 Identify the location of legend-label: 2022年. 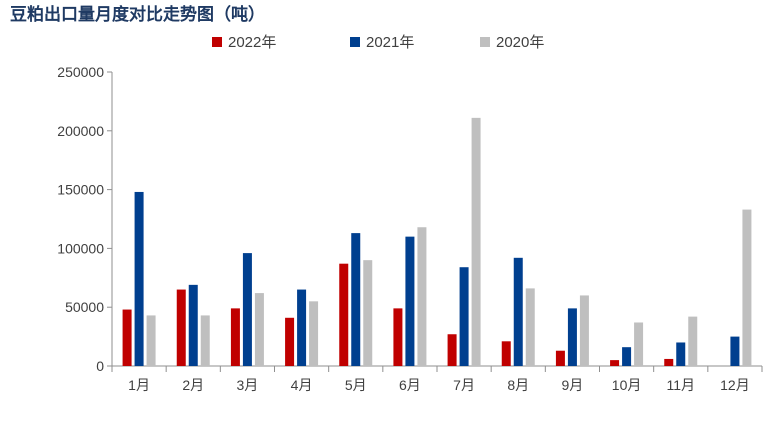
(252, 42).